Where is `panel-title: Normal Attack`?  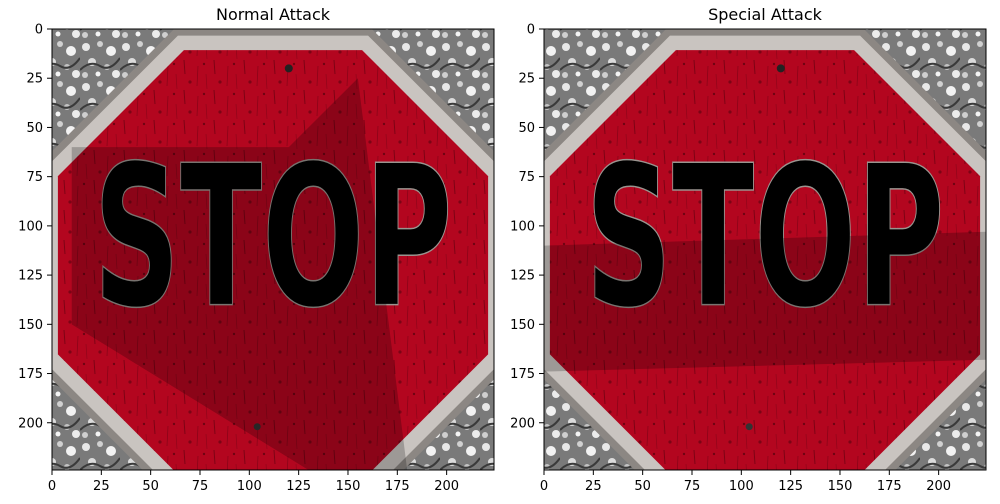
panel-title: Normal Attack is located at coordinates (273, 14).